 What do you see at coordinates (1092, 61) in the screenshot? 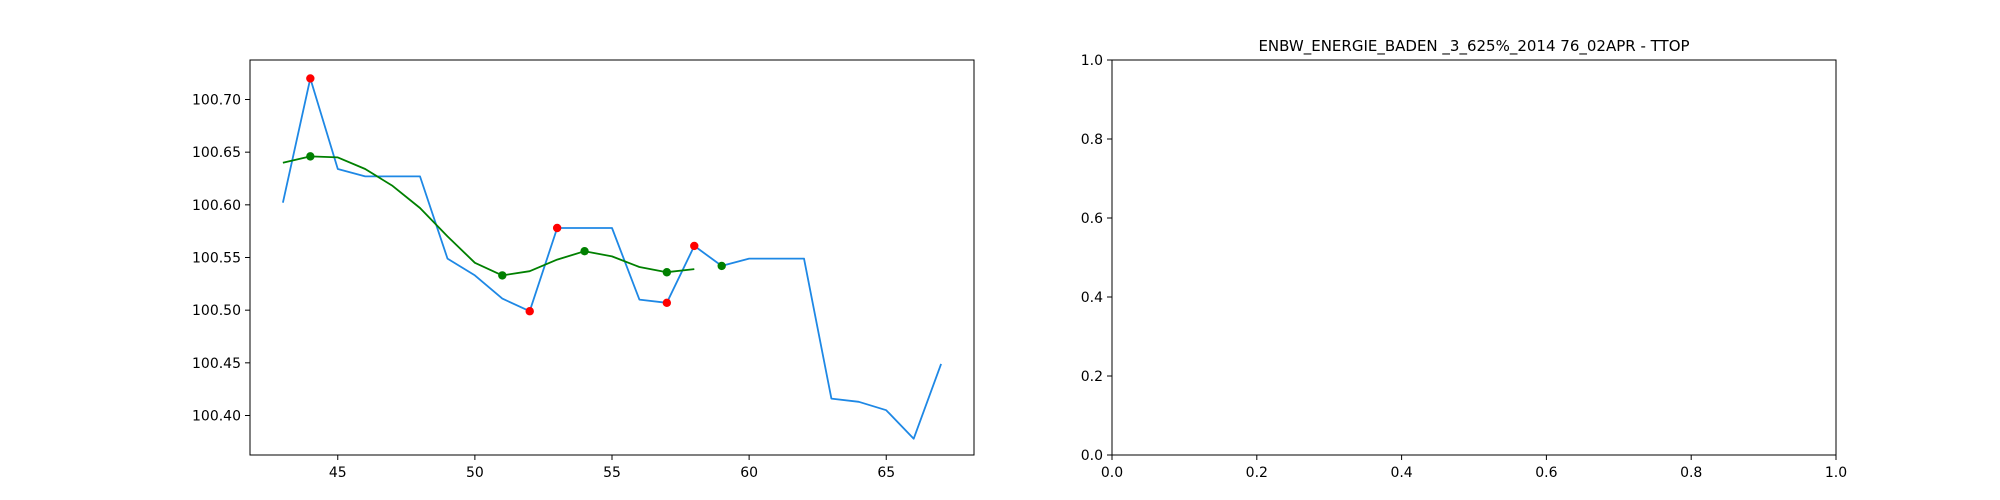
I see `y-tick-label: 1.0` at bounding box center [1092, 61].